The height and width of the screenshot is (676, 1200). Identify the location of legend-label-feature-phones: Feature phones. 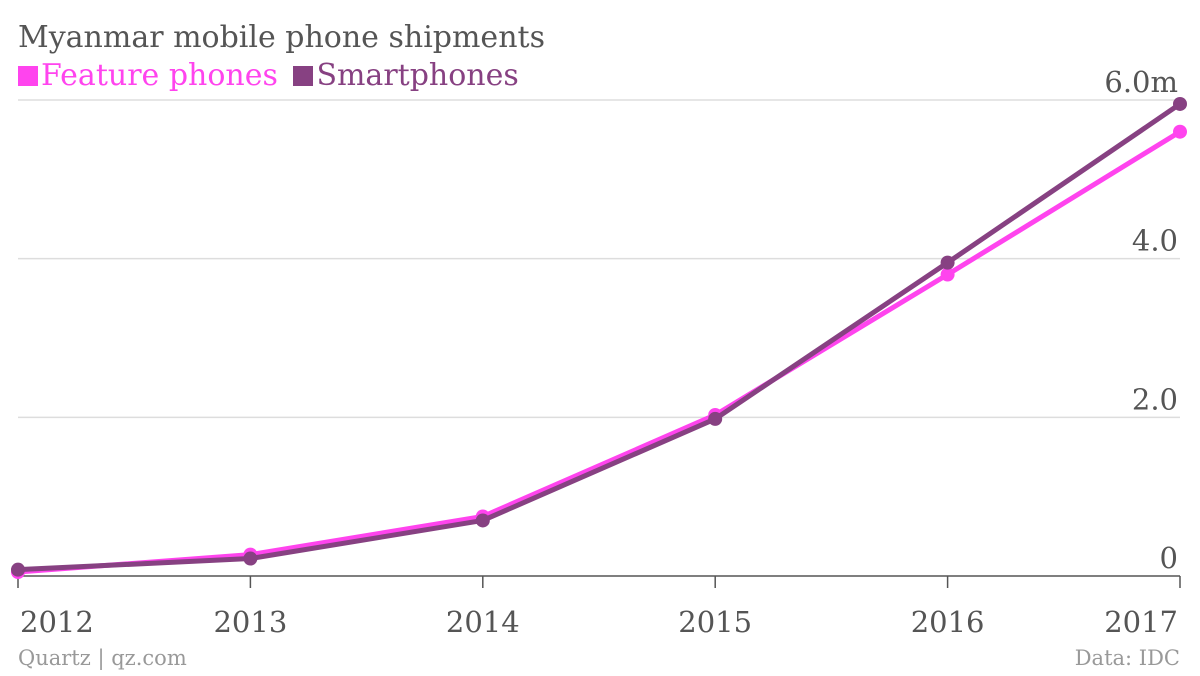
(159, 75).